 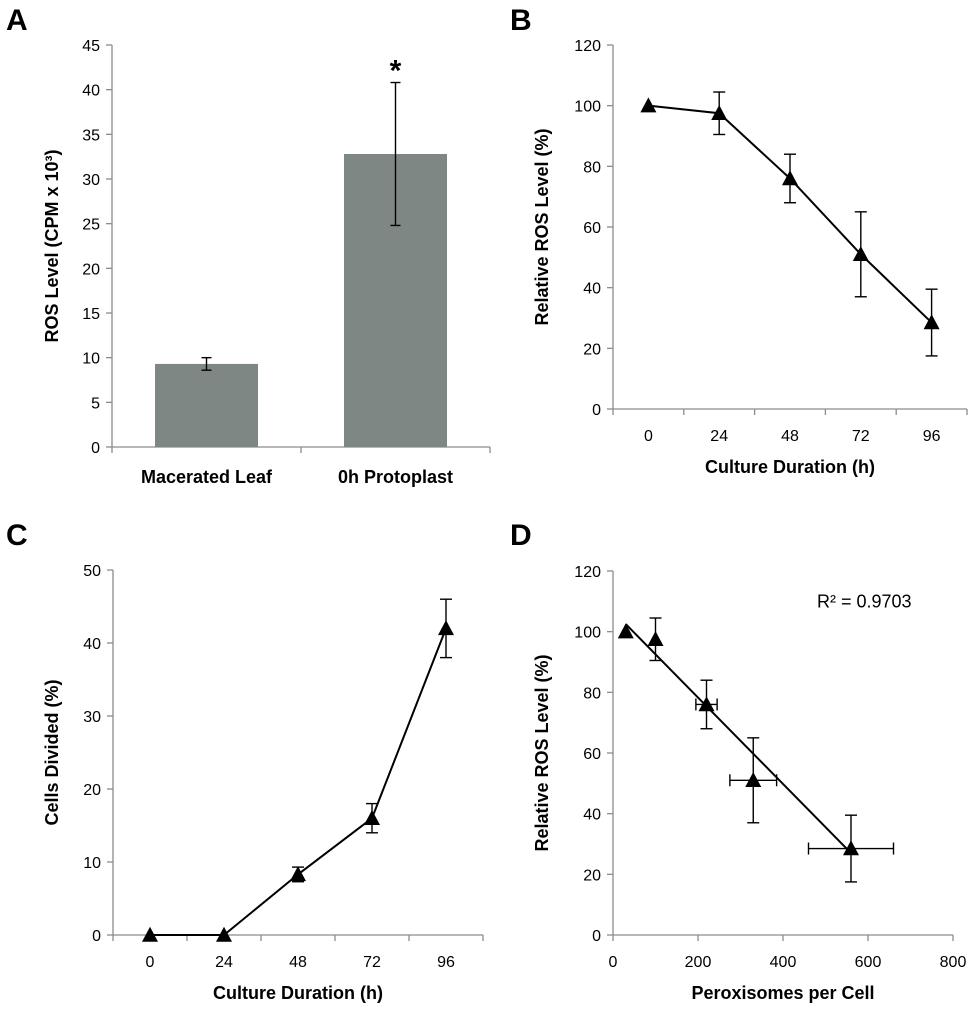 What do you see at coordinates (92, 644) in the screenshot?
I see `panel-c-y-tick-label: 40` at bounding box center [92, 644].